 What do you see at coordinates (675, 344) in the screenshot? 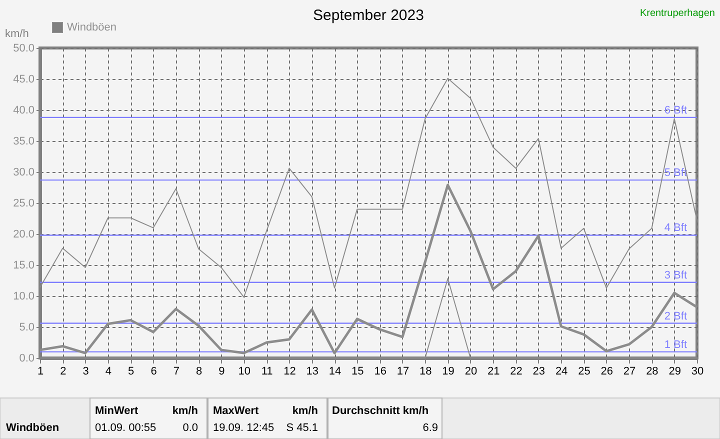
I see `ref-line-label: 1 Bft` at bounding box center [675, 344].